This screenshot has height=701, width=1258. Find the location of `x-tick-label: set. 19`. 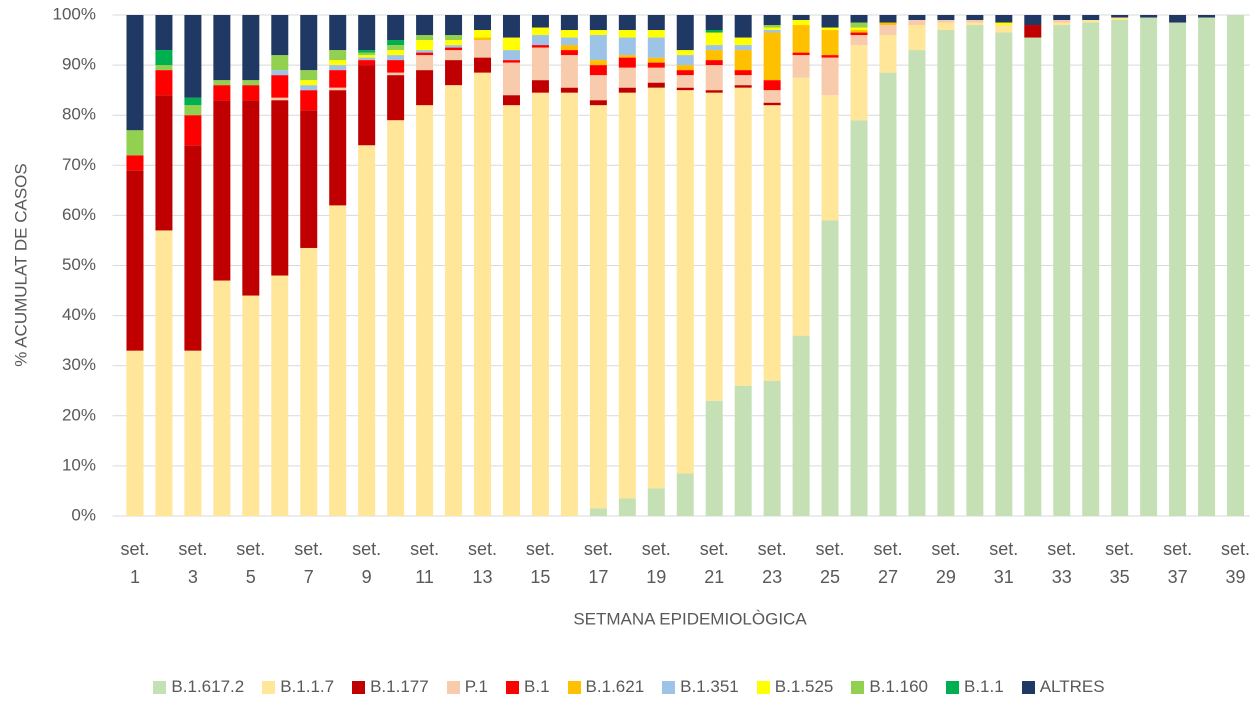

x-tick-label: set. 19 is located at coordinates (656, 563).